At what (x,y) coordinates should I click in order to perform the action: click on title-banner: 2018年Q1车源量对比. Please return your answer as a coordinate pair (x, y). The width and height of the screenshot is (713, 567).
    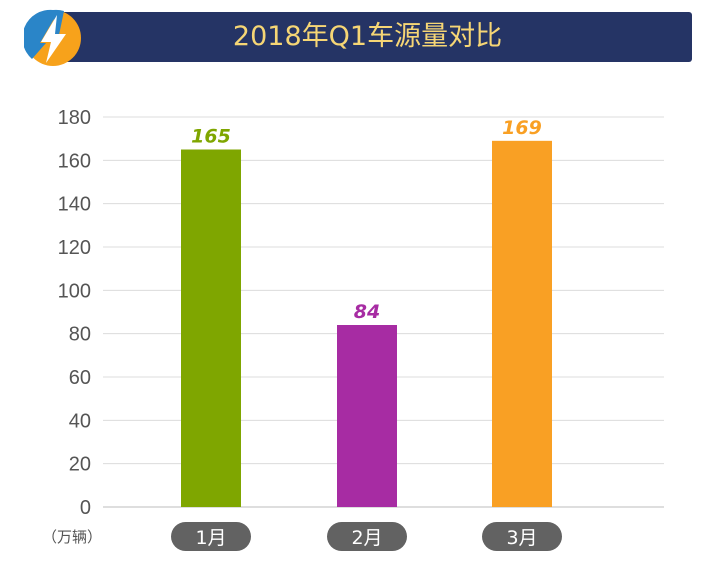
    Looking at the image, I should click on (367, 37).